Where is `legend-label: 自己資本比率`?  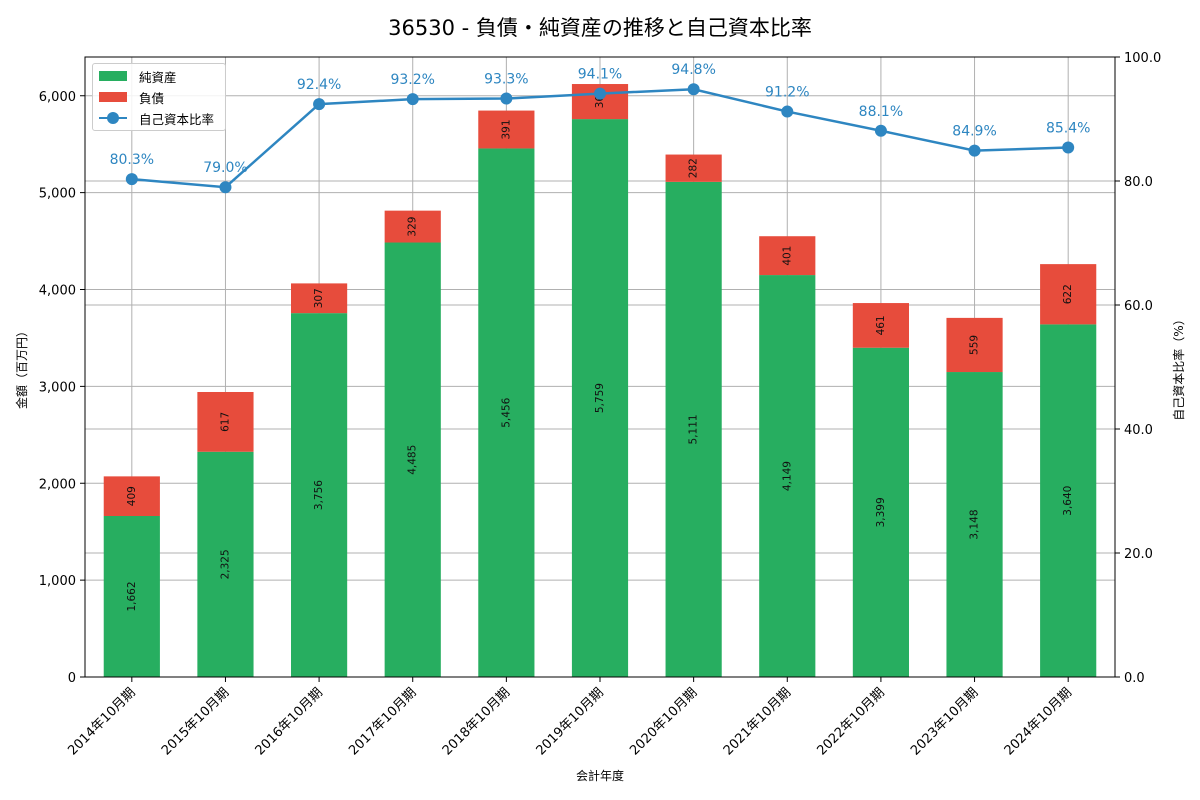
legend-label: 自己資本比率 is located at coordinates (177, 119).